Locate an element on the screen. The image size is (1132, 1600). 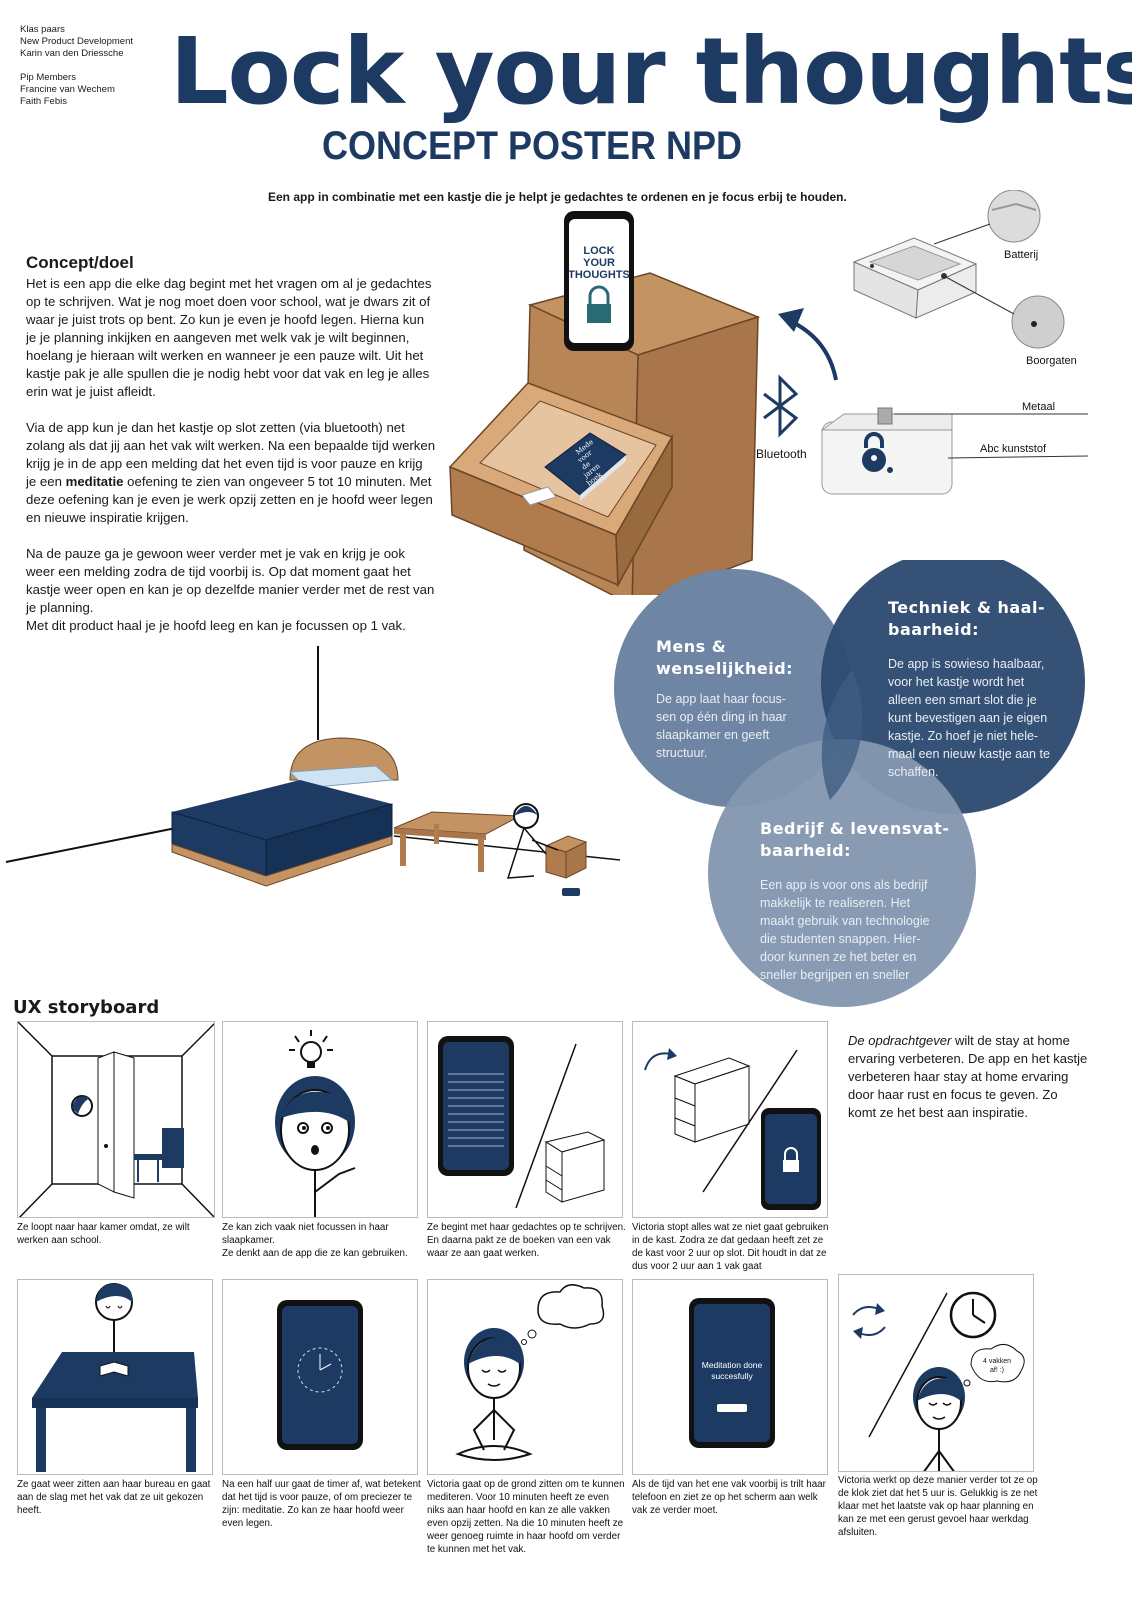
concept-bold-word: meditatie is located at coordinates (94, 481).